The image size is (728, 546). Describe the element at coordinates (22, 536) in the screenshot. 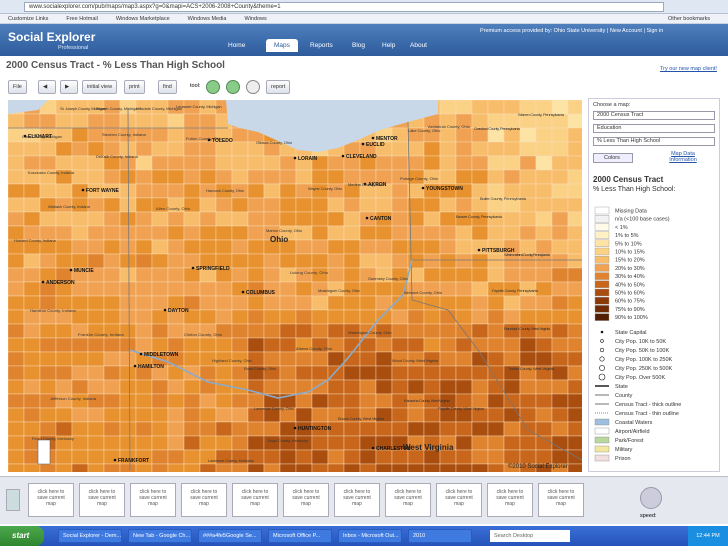

I see `start-button: start` at that location.